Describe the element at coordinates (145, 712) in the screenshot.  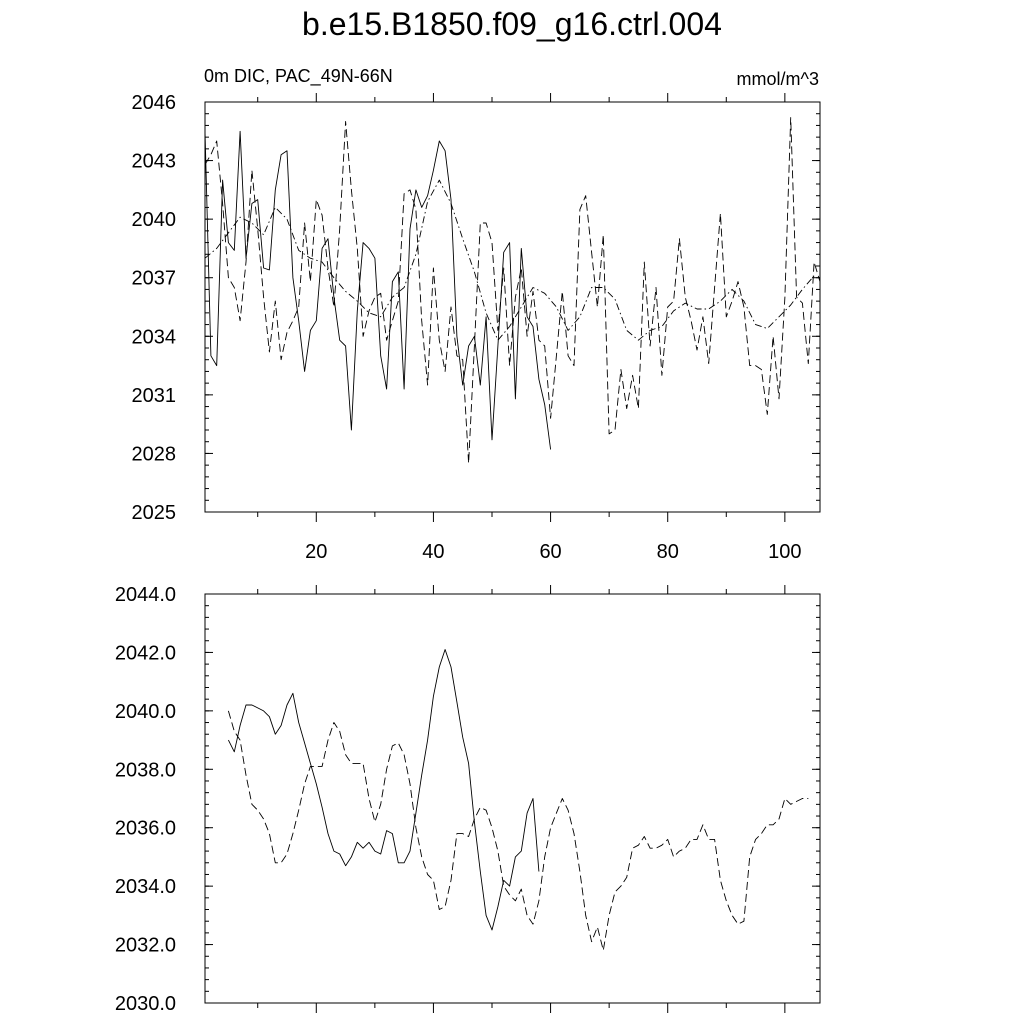
I see `y-tick-label: 2040.0` at that location.